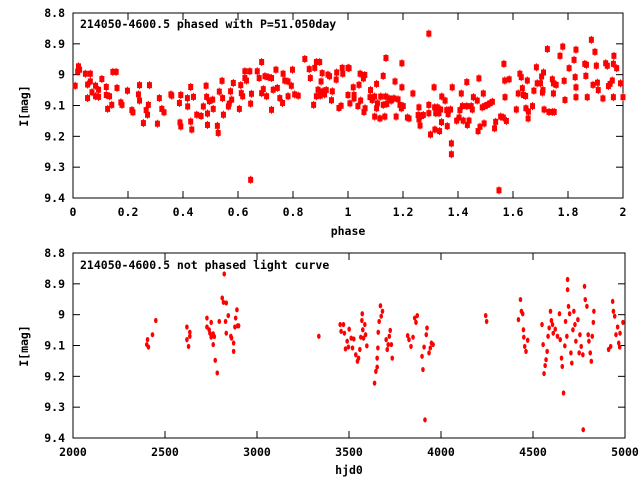 The width and height of the screenshot is (640, 485). What do you see at coordinates (54, 253) in the screenshot?
I see `y-tick-label: 8.8` at bounding box center [54, 253].